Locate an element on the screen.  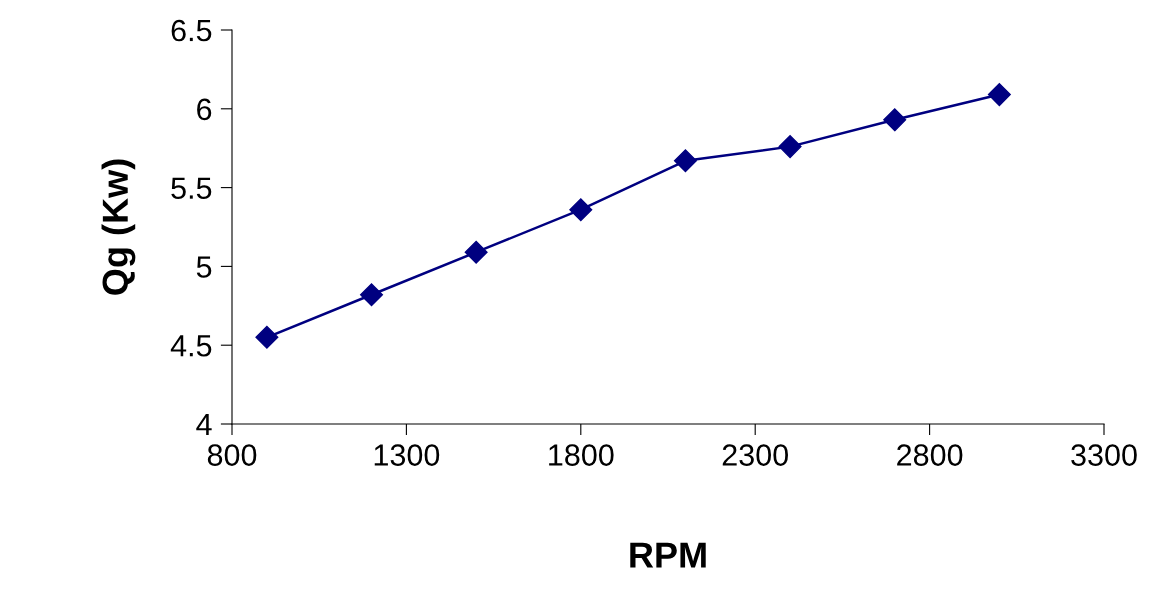
x-tick-label: 3300 is located at coordinates (1104, 455).